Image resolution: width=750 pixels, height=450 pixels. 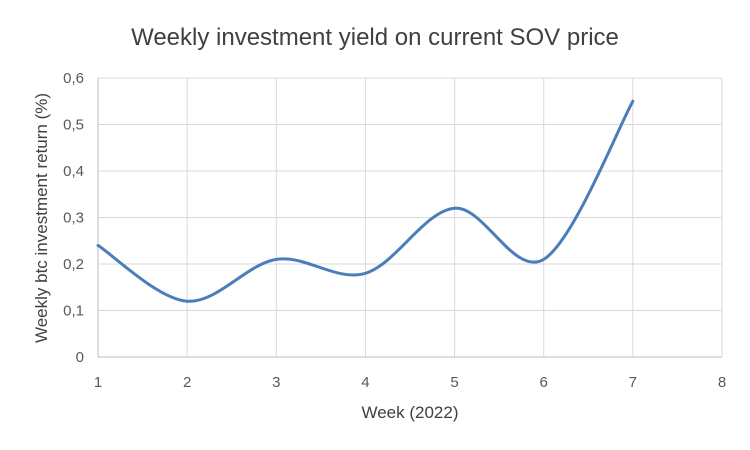 What do you see at coordinates (454, 382) in the screenshot?
I see `x-tick-label: 5` at bounding box center [454, 382].